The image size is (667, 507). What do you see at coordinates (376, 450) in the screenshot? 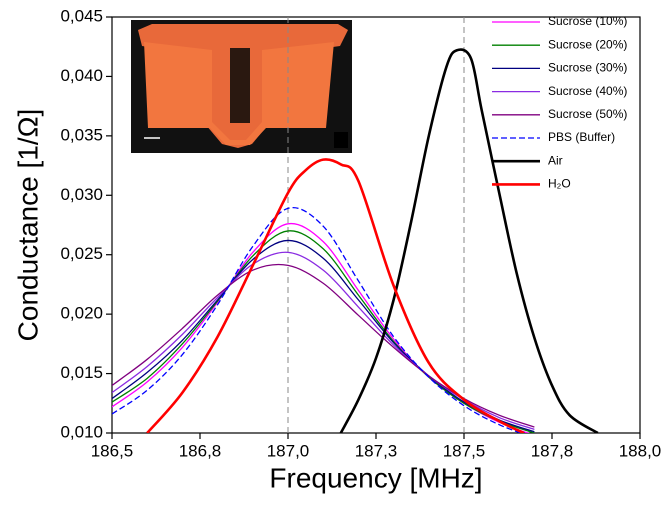
I see `x-tick-label: 187,3` at bounding box center [376, 450].